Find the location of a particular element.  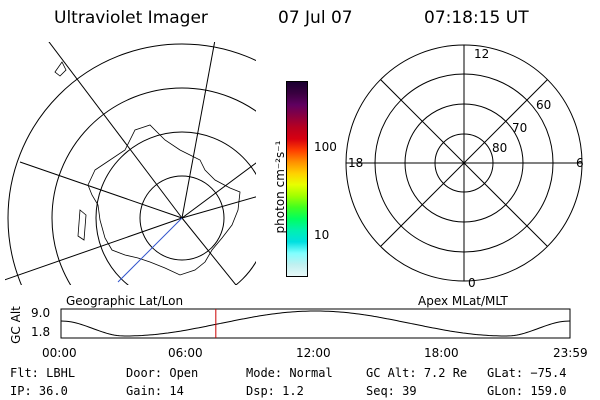

mlt-label-0: 0 is located at coordinates (472, 283).